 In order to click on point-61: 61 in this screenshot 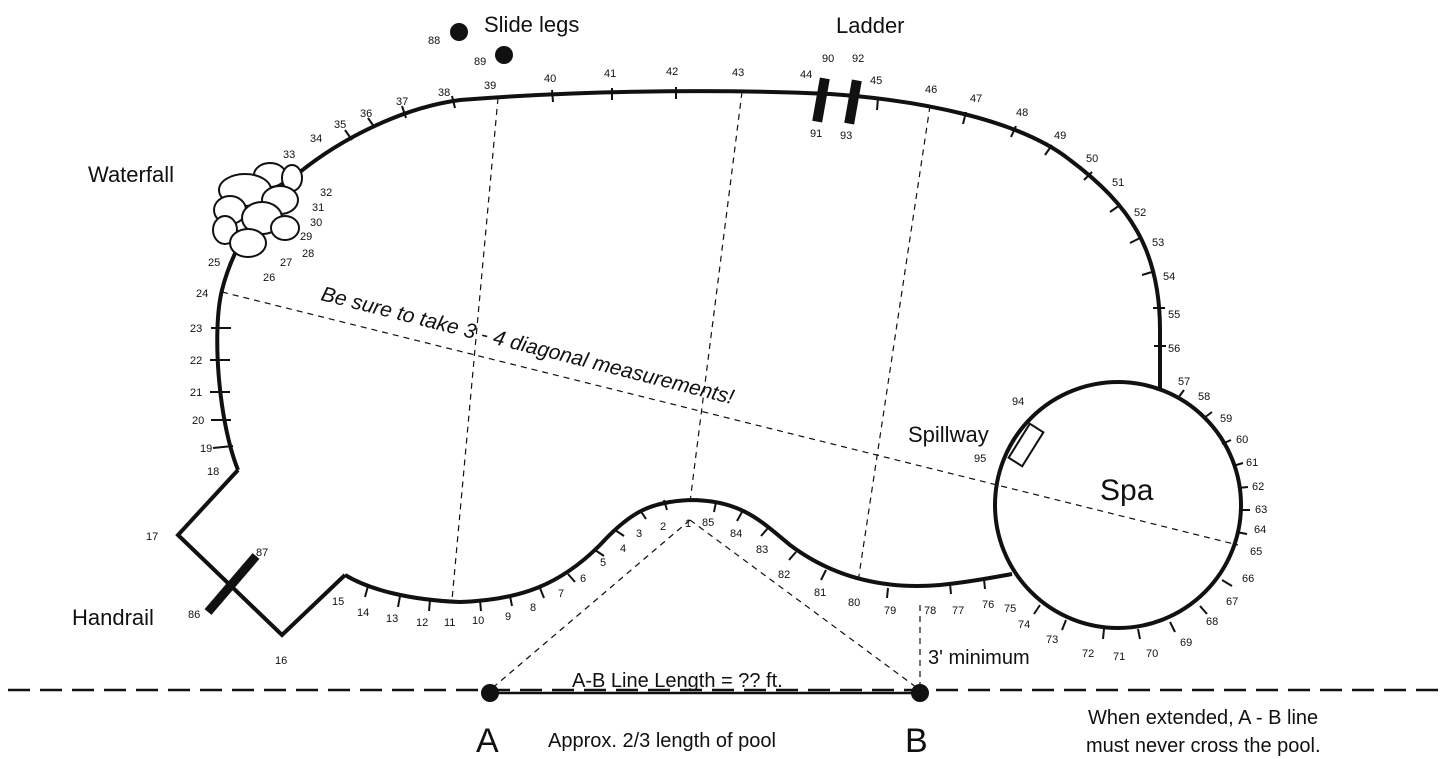, I will do `click(1252, 463)`.